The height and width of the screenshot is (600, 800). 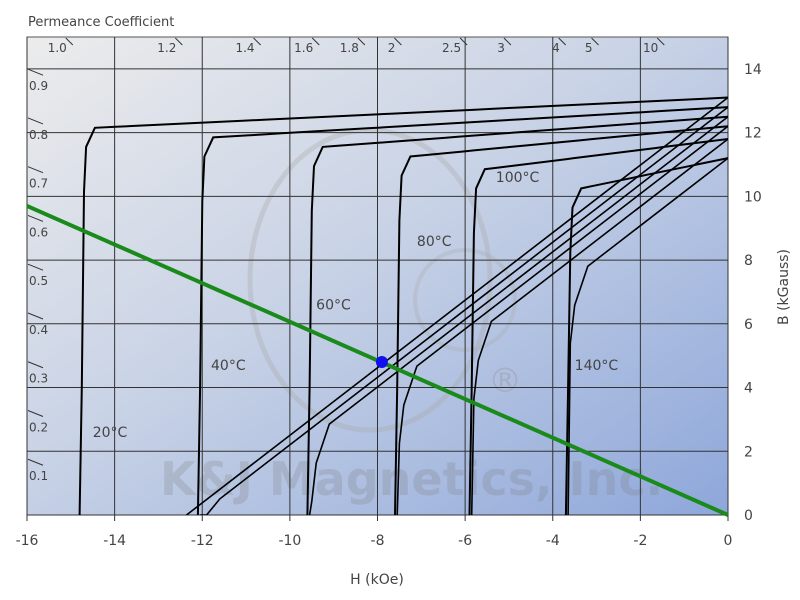 What do you see at coordinates (114, 541) in the screenshot?
I see `x-tick-label: -14` at bounding box center [114, 541].